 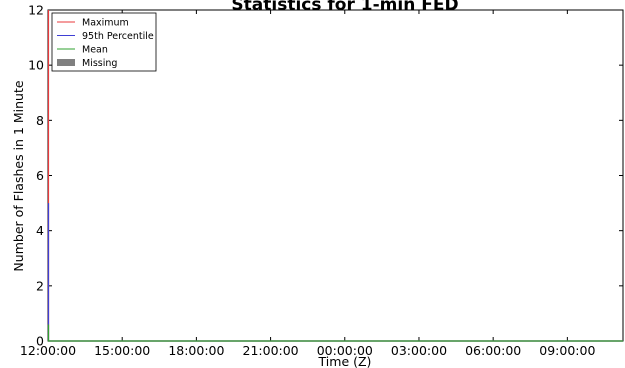 What do you see at coordinates (345, 350) in the screenshot?
I see `x-tick-label: 00:00:00` at bounding box center [345, 350].